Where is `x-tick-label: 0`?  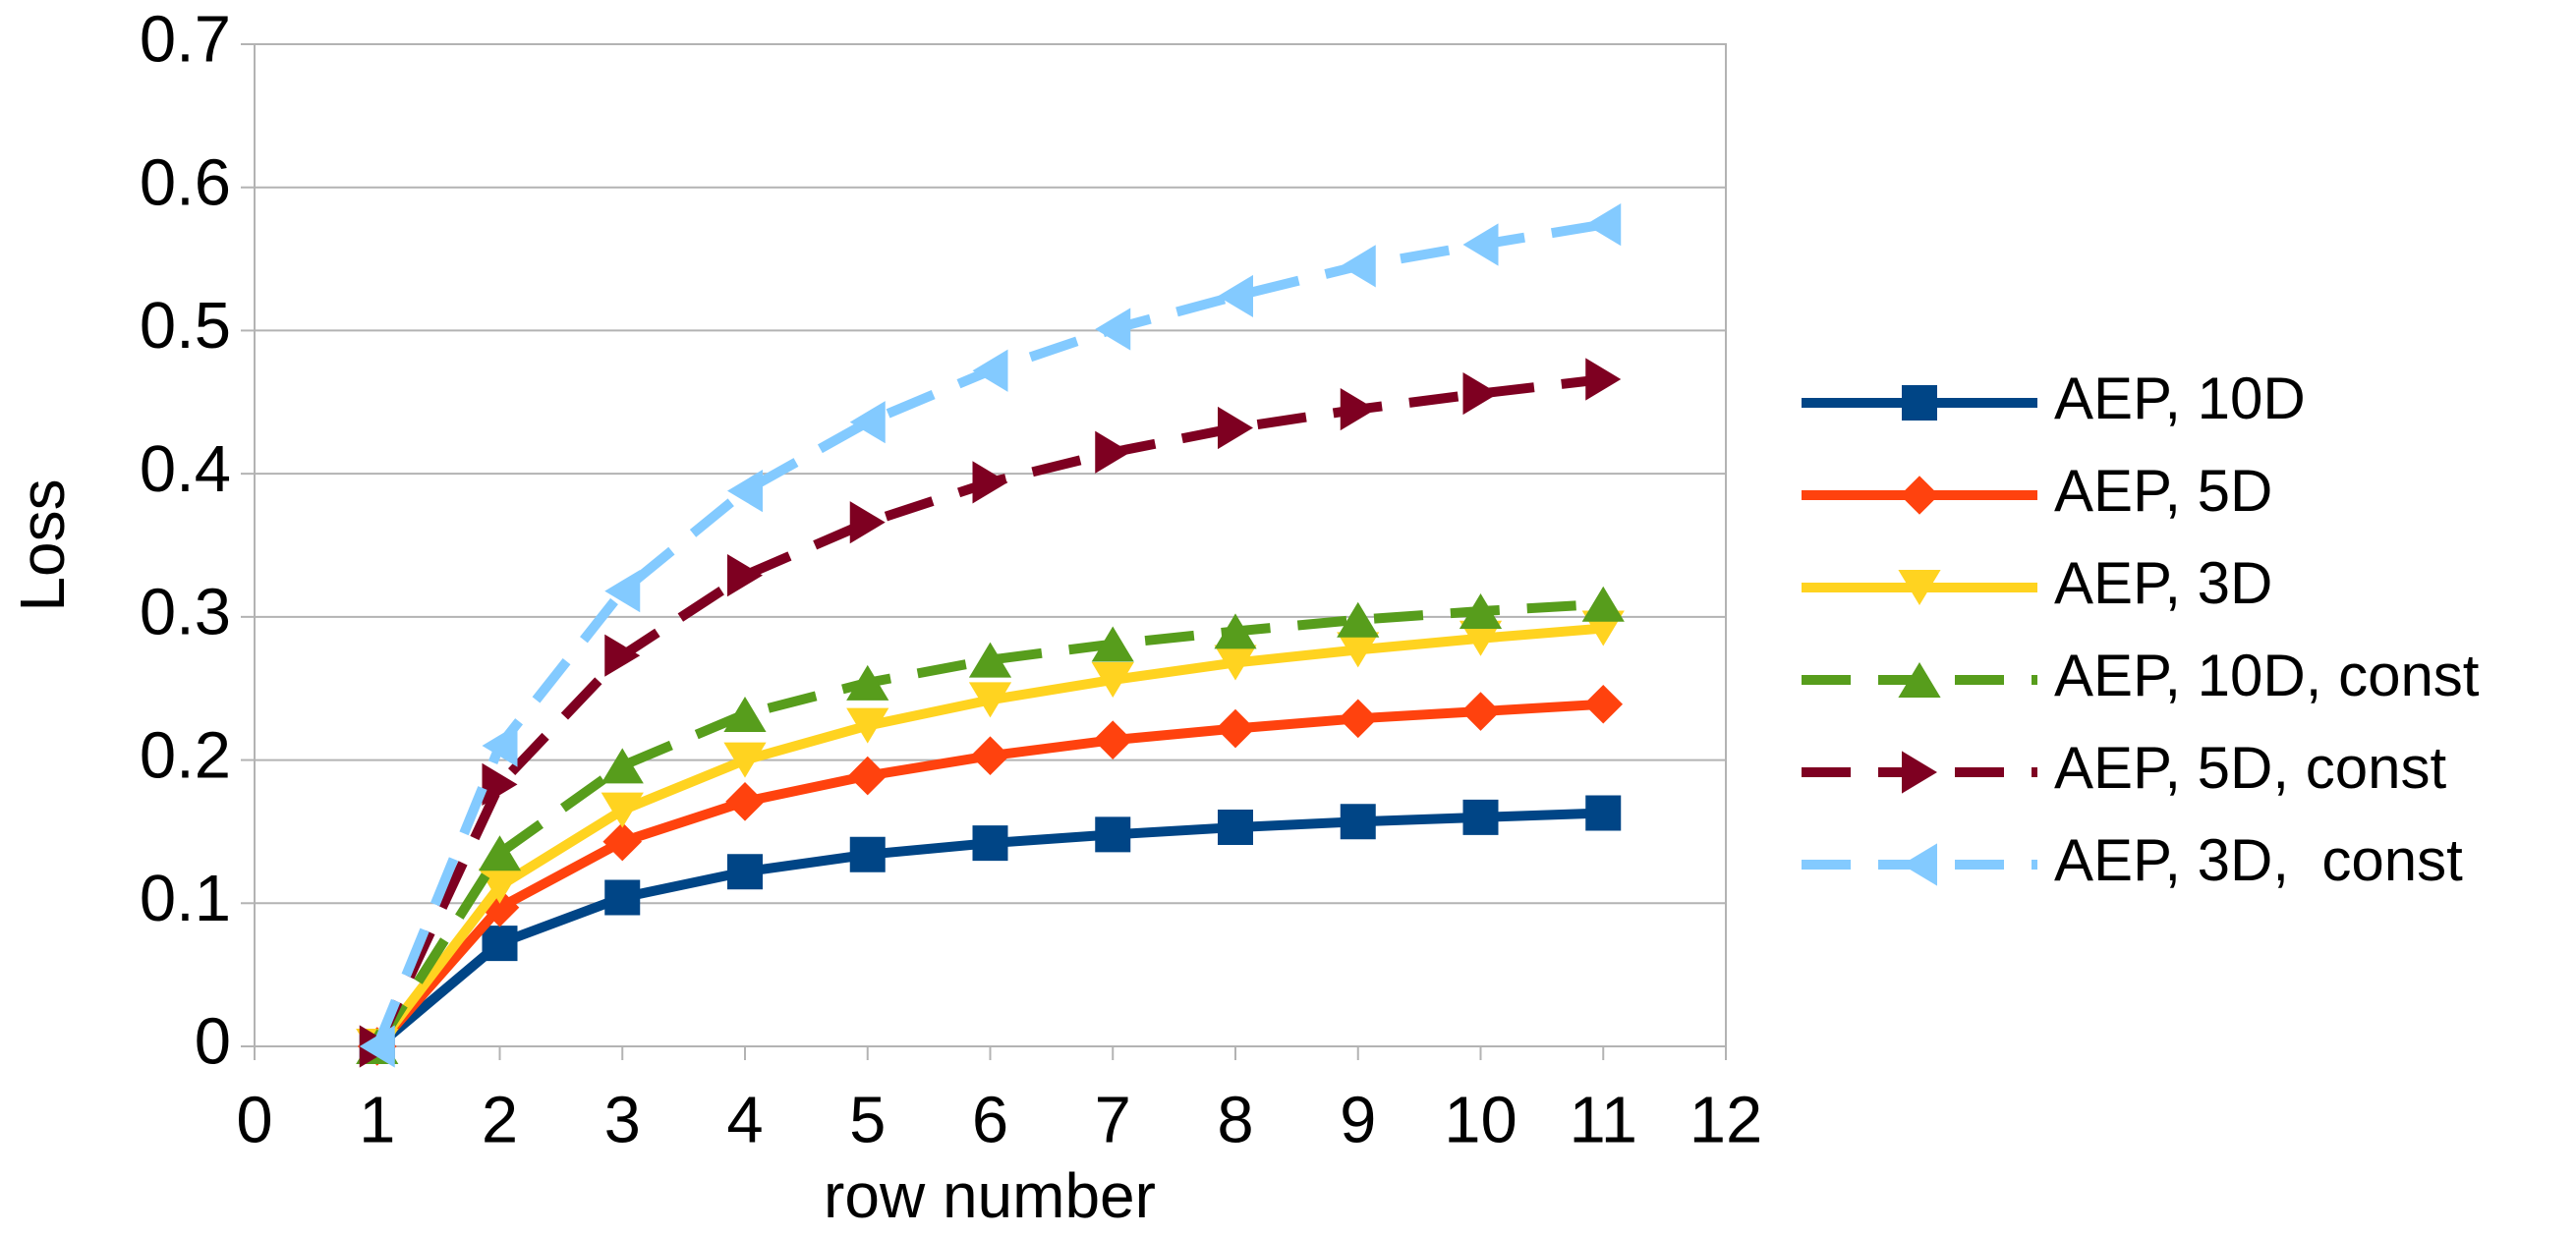
x-tick-label: 0 is located at coordinates (254, 1120).